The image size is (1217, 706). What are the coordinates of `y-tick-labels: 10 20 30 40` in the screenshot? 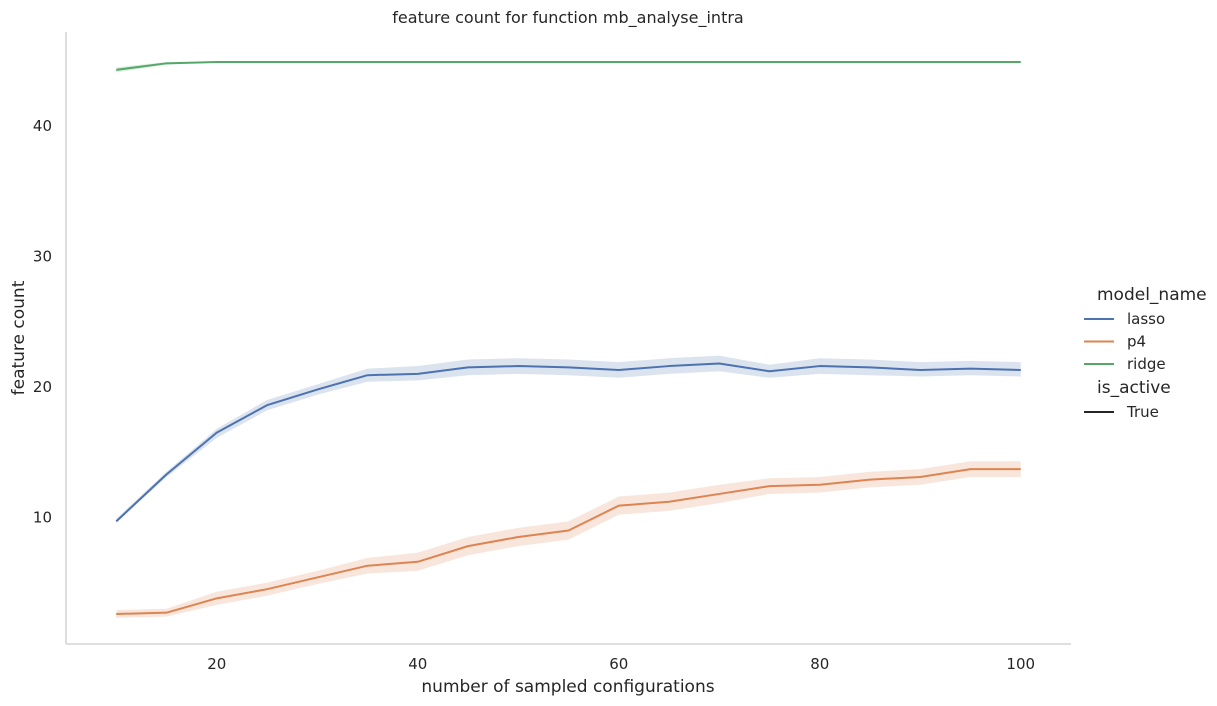 It's located at (42, 321).